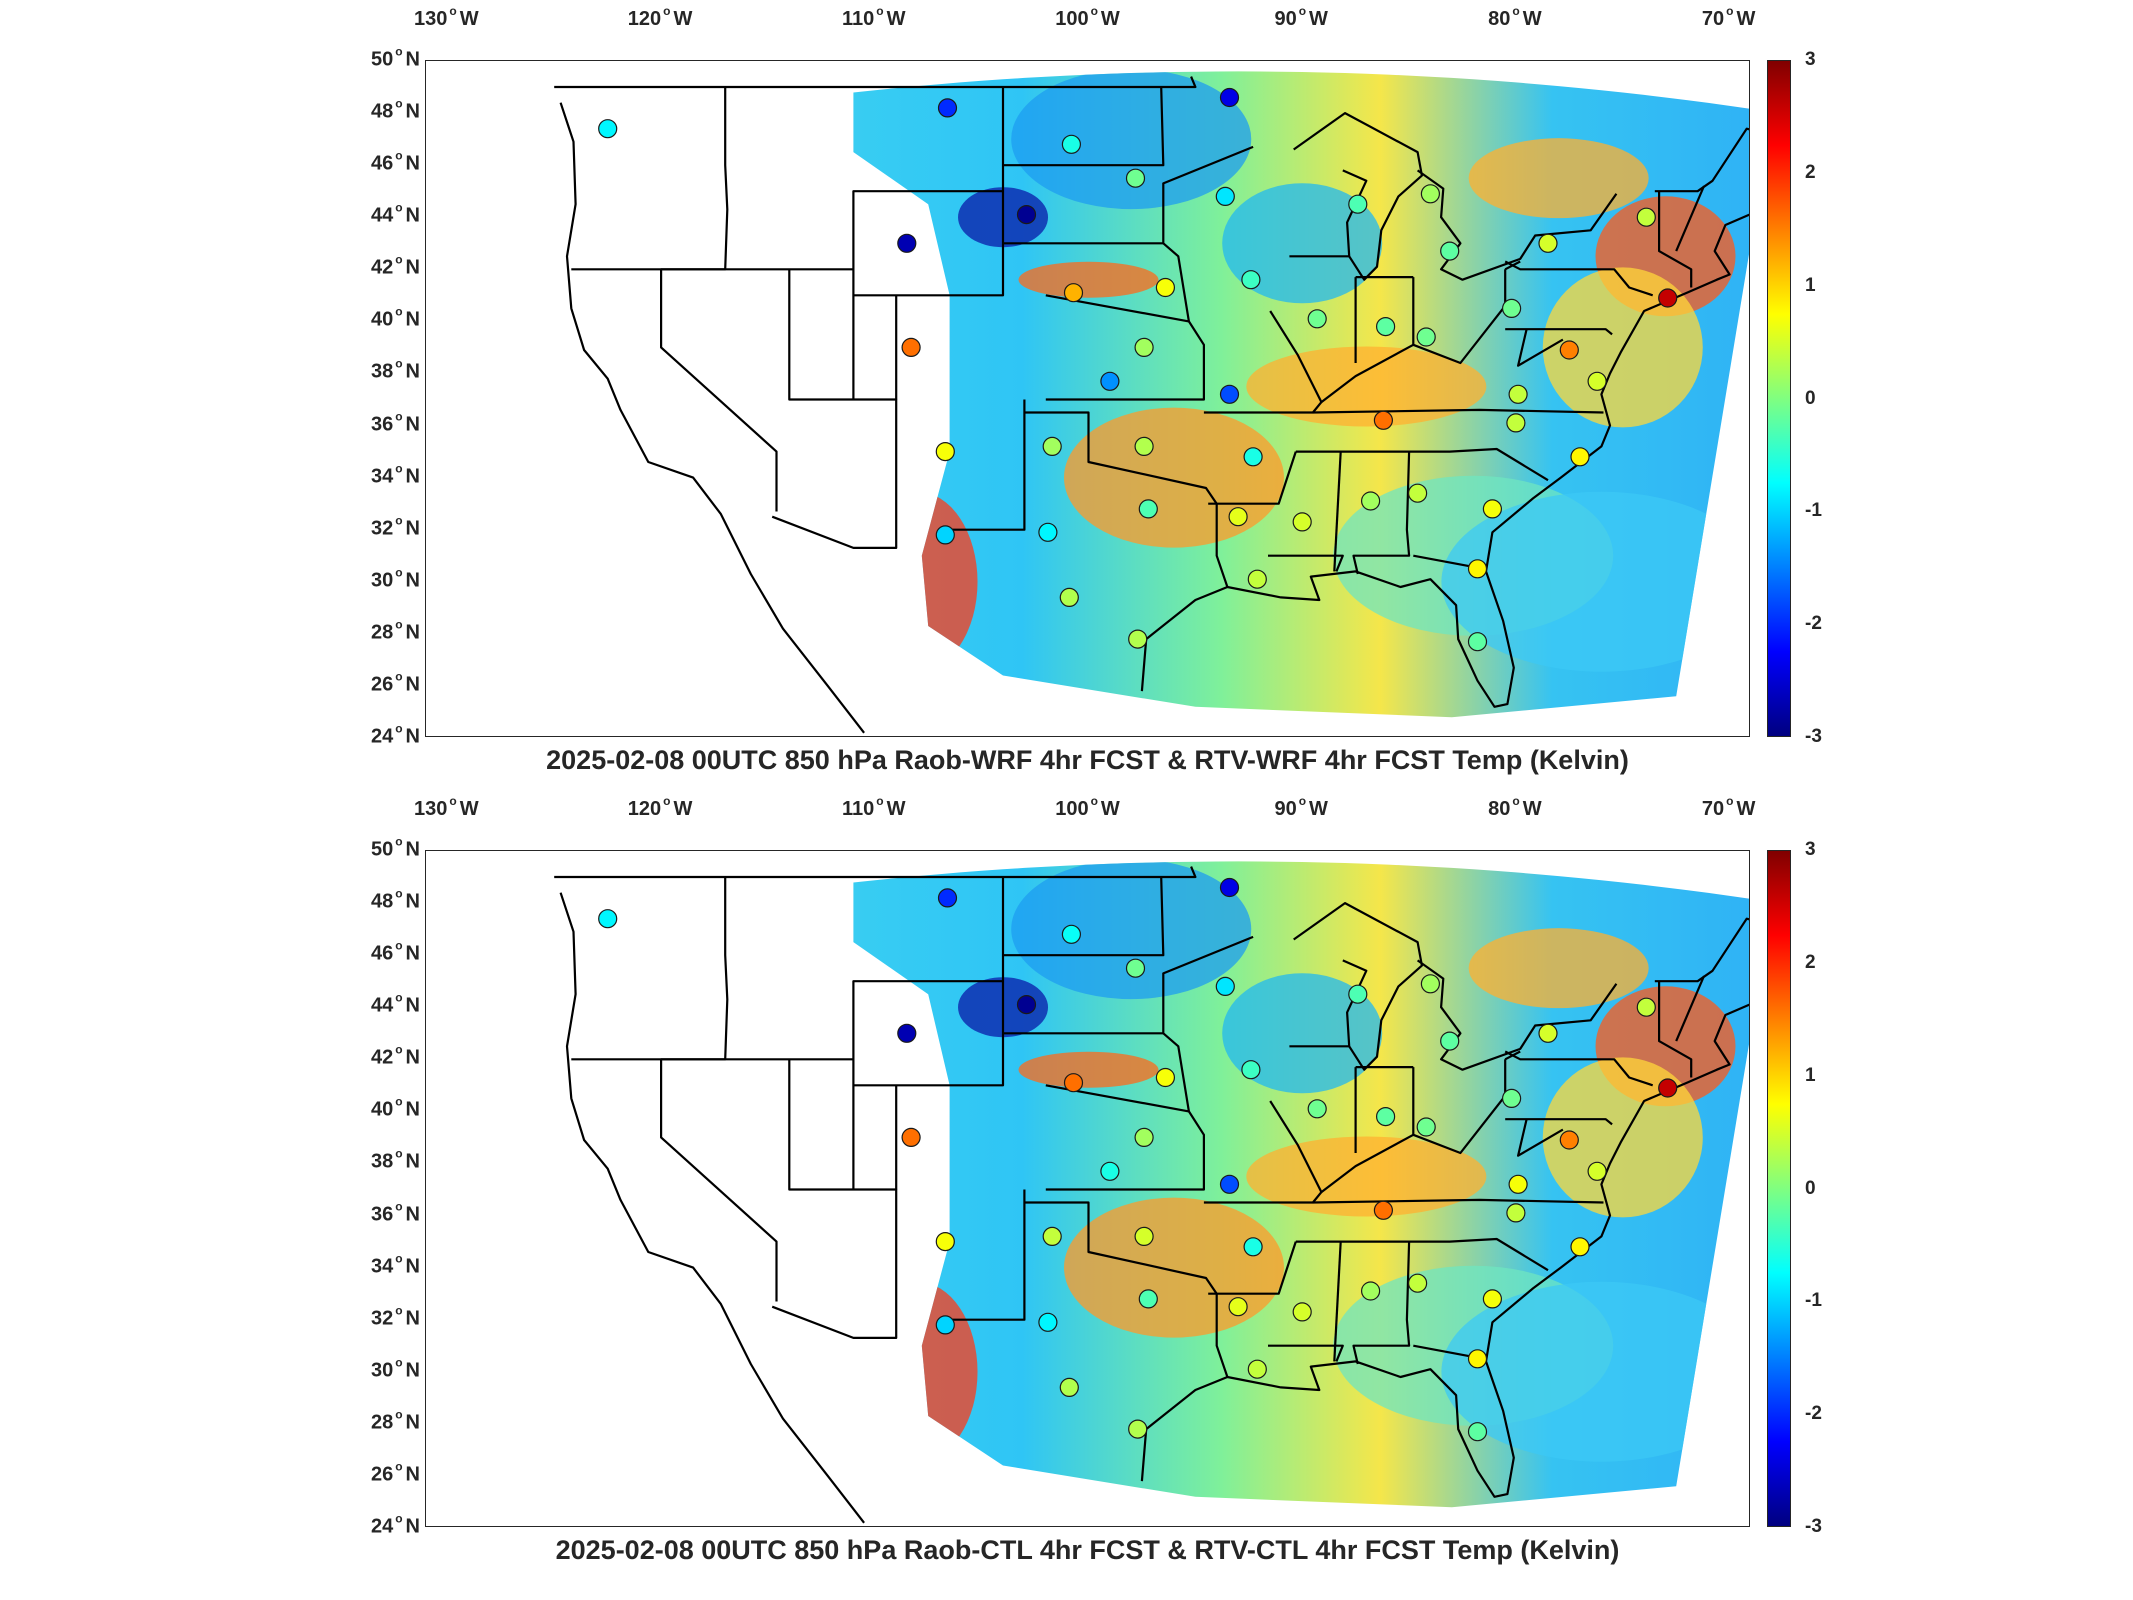 This screenshot has width=2133, height=1600. I want to click on latitude-tick-label: 42 o N, so click(395, 1055).